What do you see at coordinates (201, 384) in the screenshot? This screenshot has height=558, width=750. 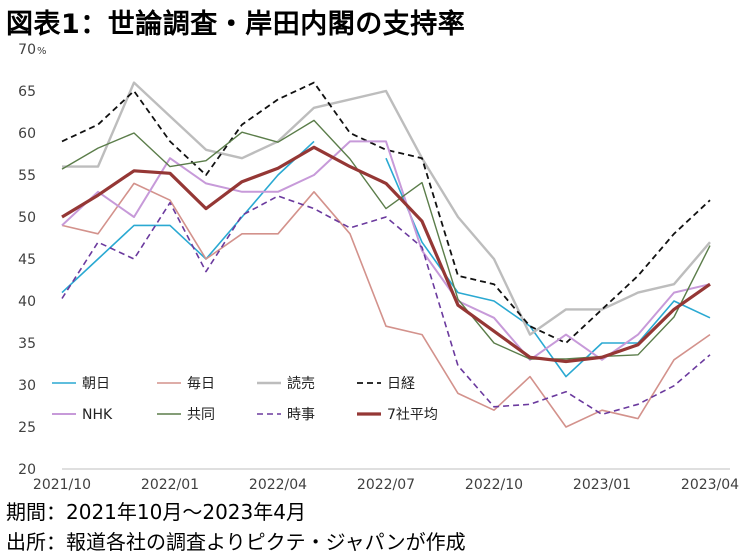 I see `legend-label: 毎日` at bounding box center [201, 384].